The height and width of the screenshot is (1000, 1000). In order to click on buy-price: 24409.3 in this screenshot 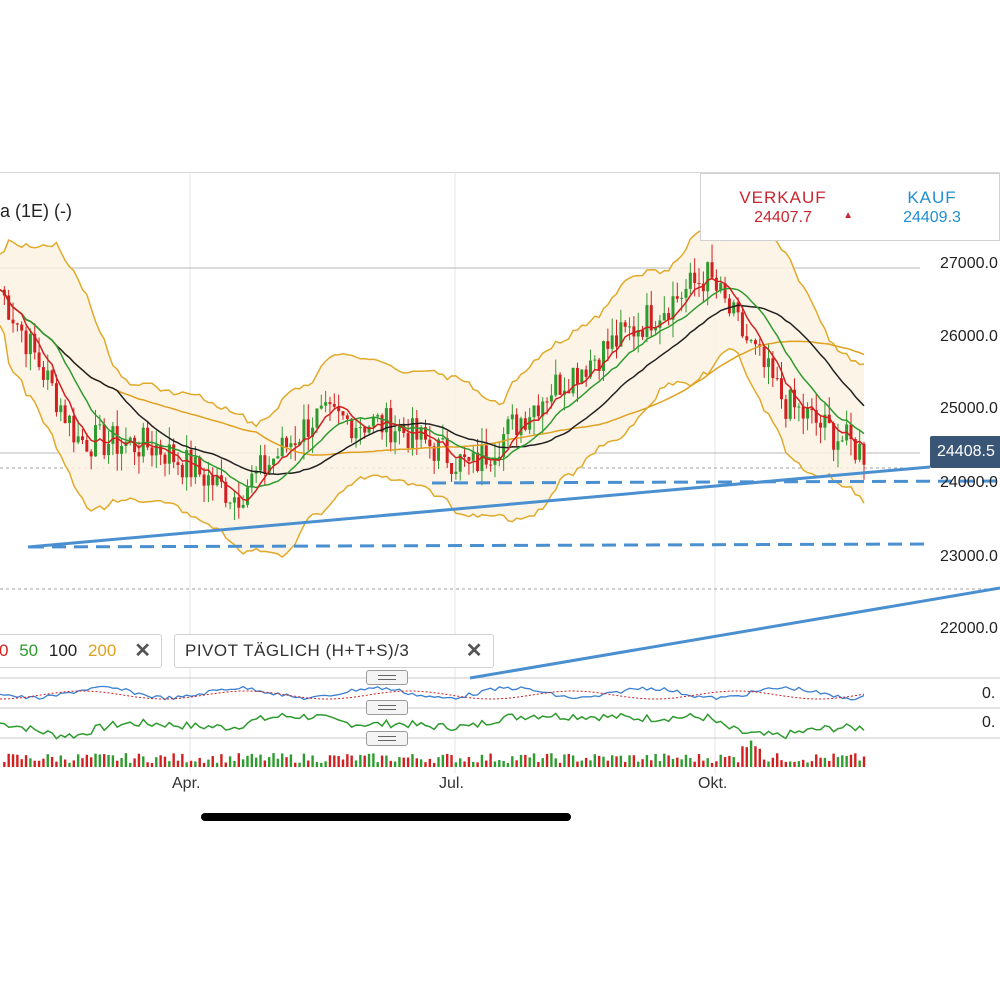, I will do `click(932, 217)`.